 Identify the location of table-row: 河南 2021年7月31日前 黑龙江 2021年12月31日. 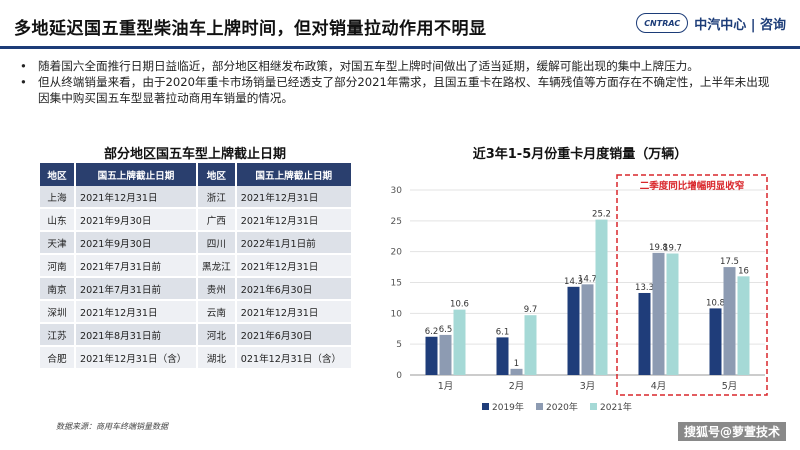
(196, 266).